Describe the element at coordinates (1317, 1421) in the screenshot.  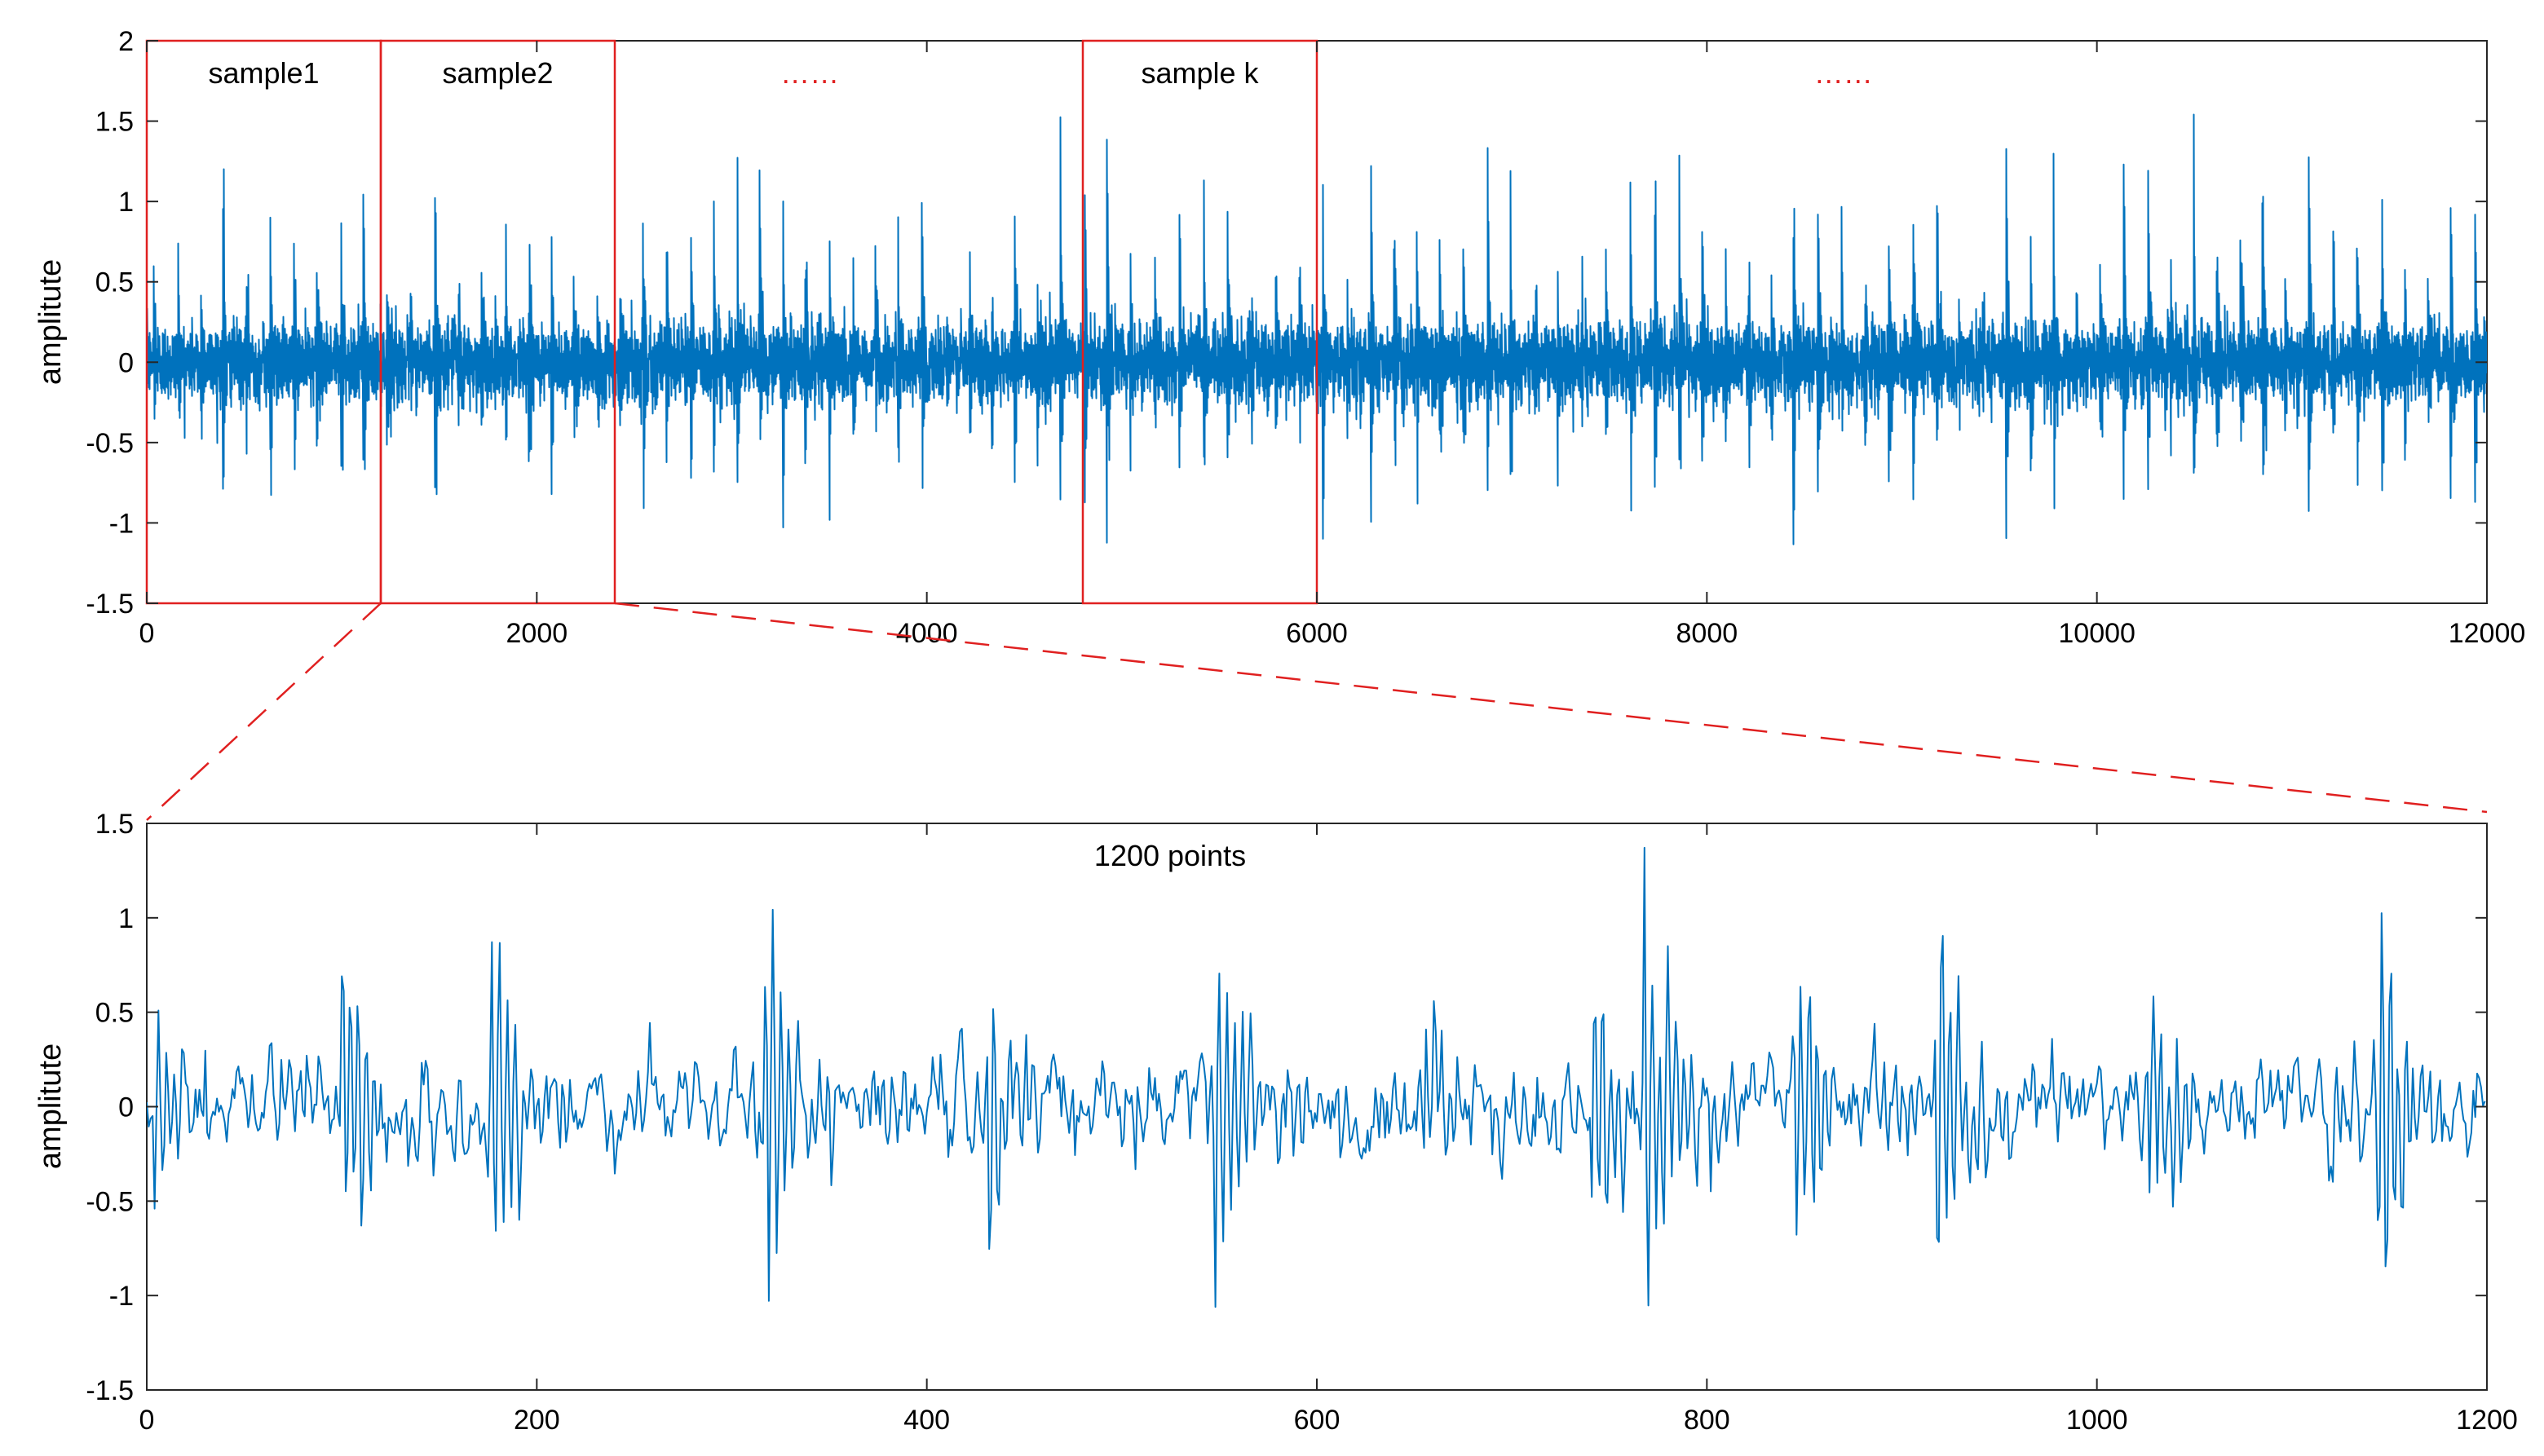
I see `x-tick-label: 600` at that location.